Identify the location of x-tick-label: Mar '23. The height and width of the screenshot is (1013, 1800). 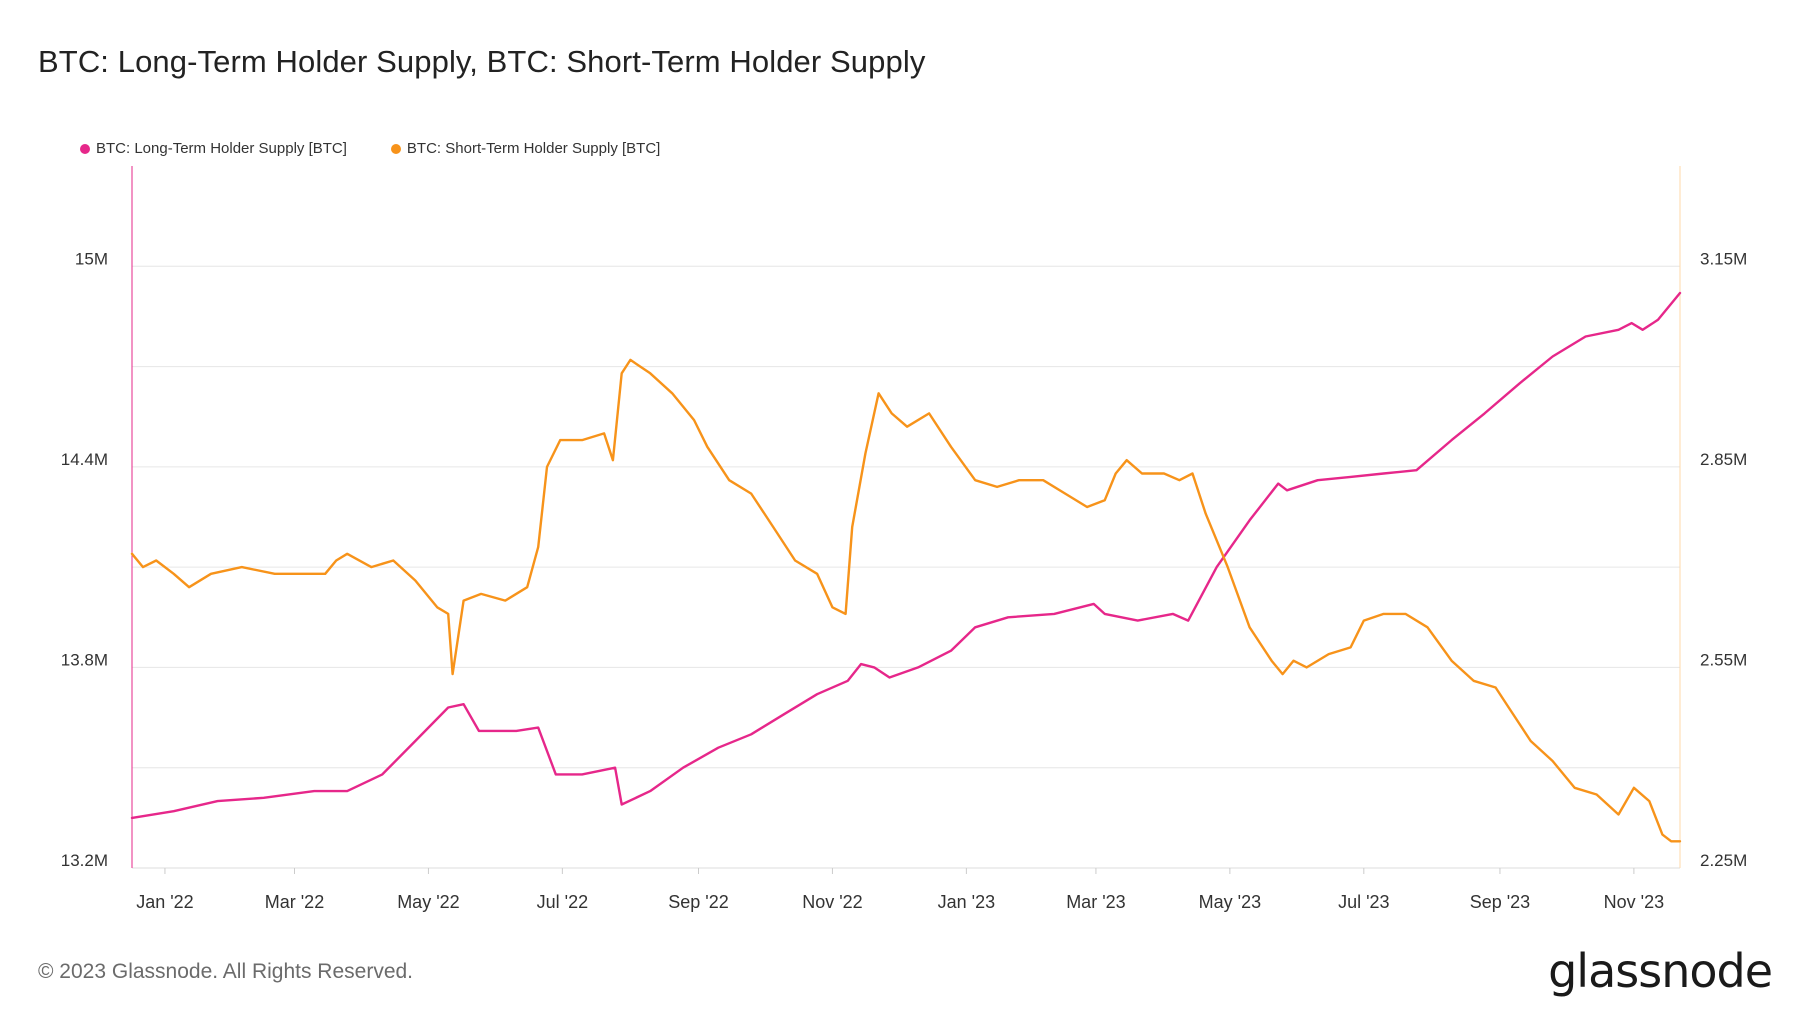
(1095, 902).